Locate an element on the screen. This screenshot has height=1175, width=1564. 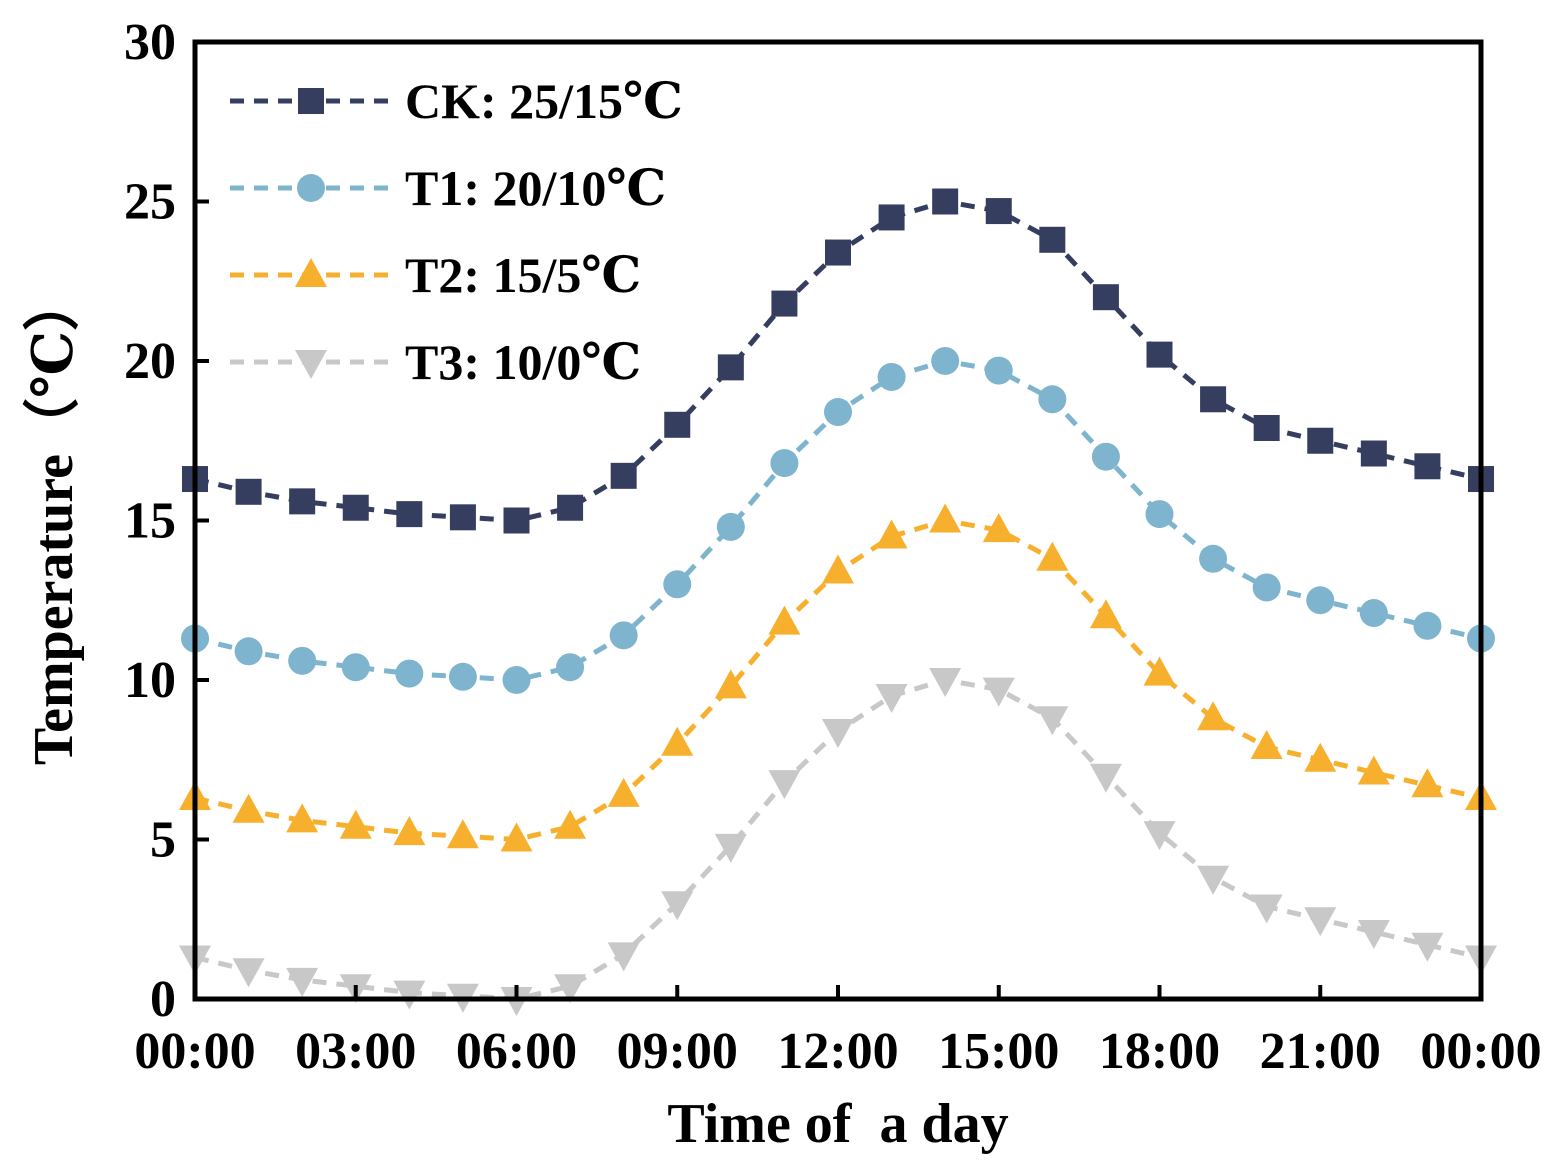
x-tick-label: 18:00 is located at coordinates (1159, 1051).